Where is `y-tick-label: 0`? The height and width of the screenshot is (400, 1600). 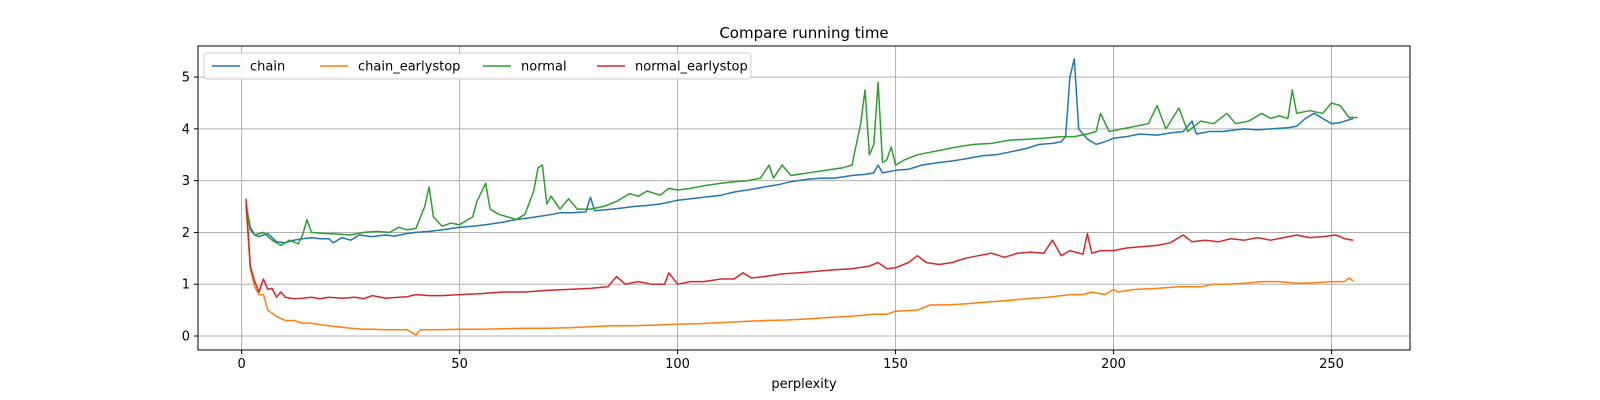
y-tick-label: 0 is located at coordinates (186, 337).